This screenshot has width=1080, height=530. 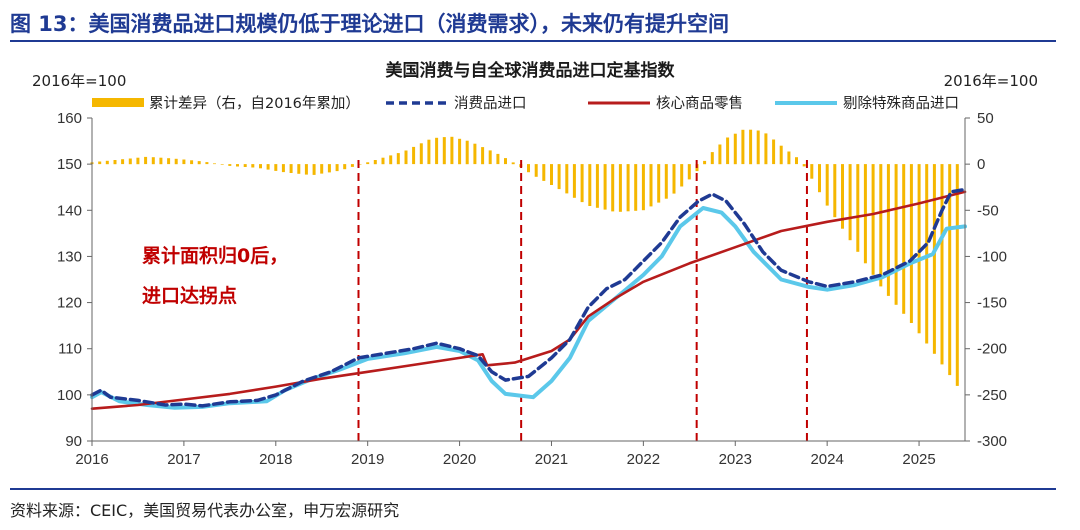 What do you see at coordinates (183, 459) in the screenshot?
I see `x-tick-label: 2017` at bounding box center [183, 459].